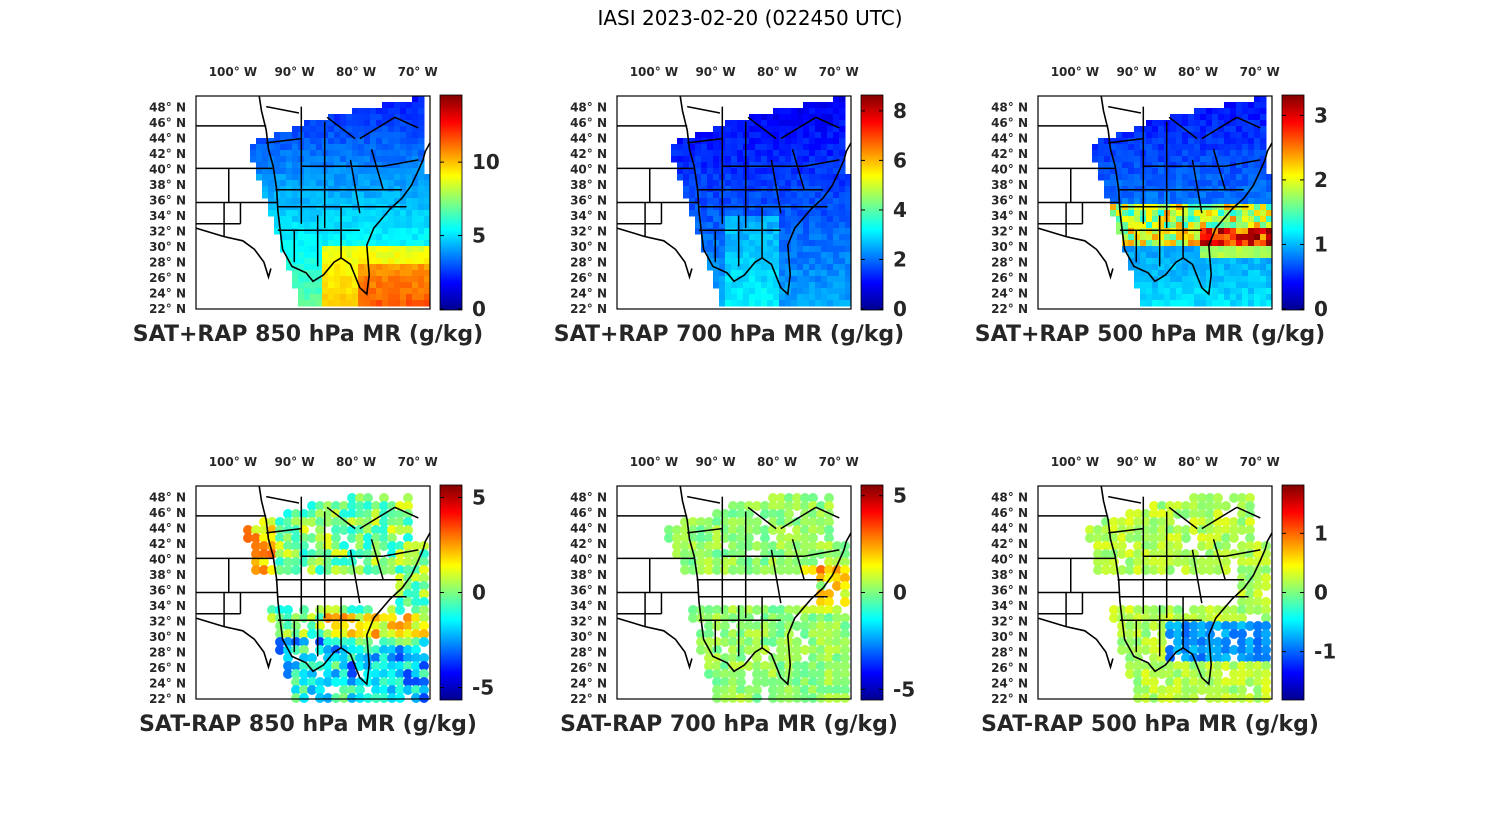 Image resolution: width=1500 pixels, height=825 pixels. I want to click on lat-tick-label: 26° N, so click(588, 668).